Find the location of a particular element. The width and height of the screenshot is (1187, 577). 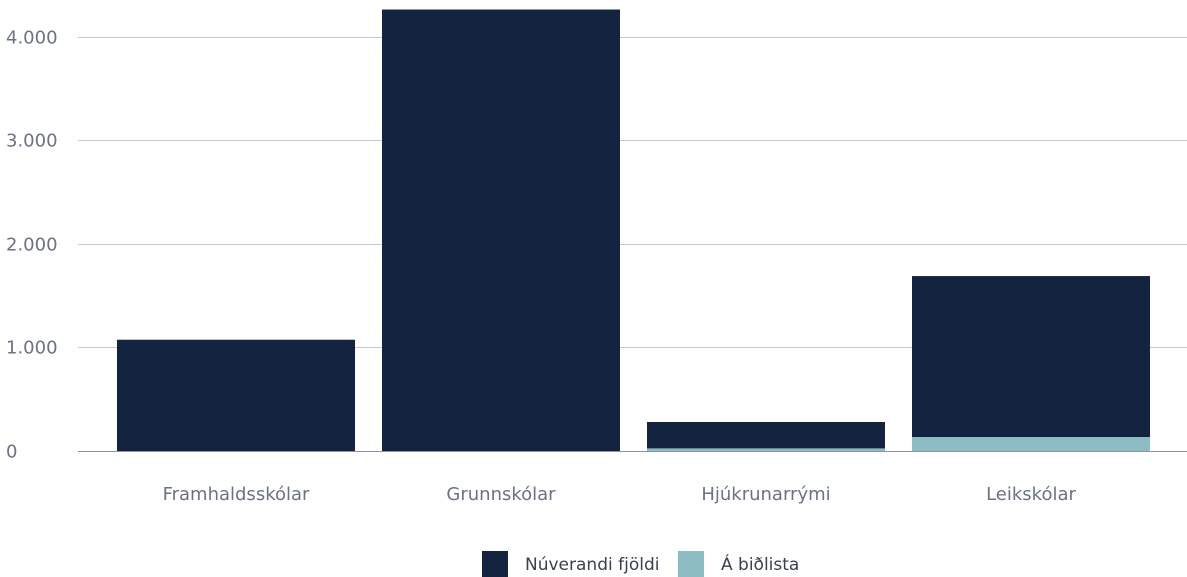

legend-swatch-a-bidlista is located at coordinates (691, 564).